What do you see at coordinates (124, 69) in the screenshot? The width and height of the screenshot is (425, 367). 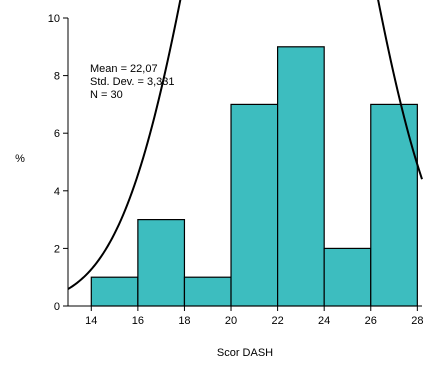 I see `stats-line-1: Mean = 22,07` at bounding box center [124, 69].